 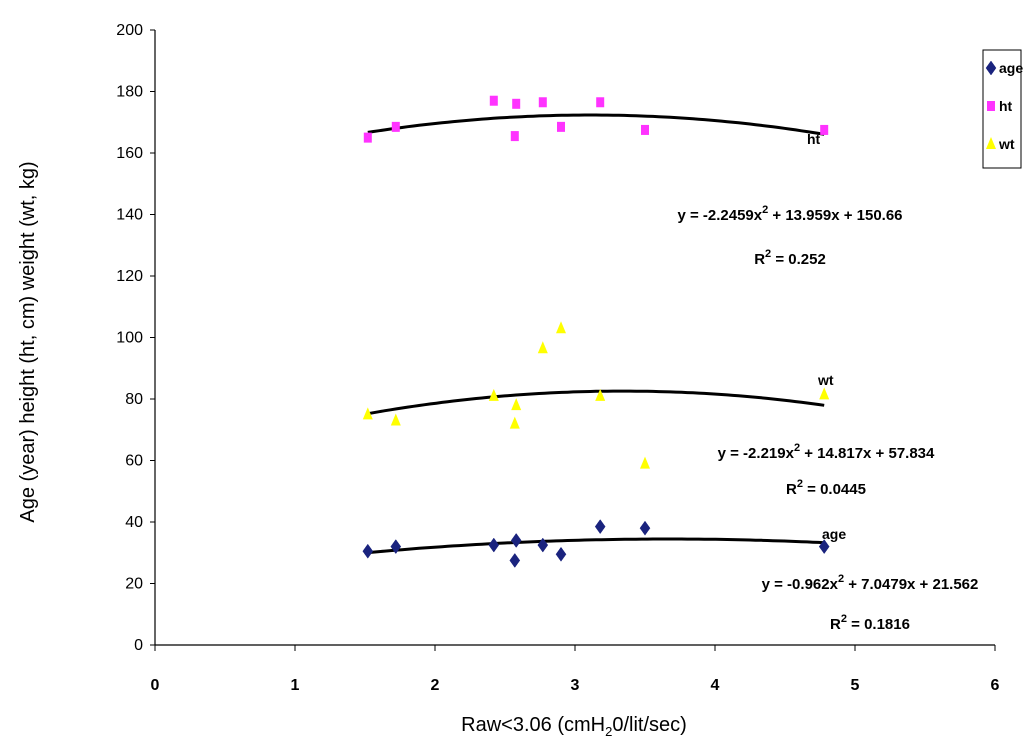 What do you see at coordinates (608, 731) in the screenshot?
I see `x-axis-title-subscript: 2` at bounding box center [608, 731].